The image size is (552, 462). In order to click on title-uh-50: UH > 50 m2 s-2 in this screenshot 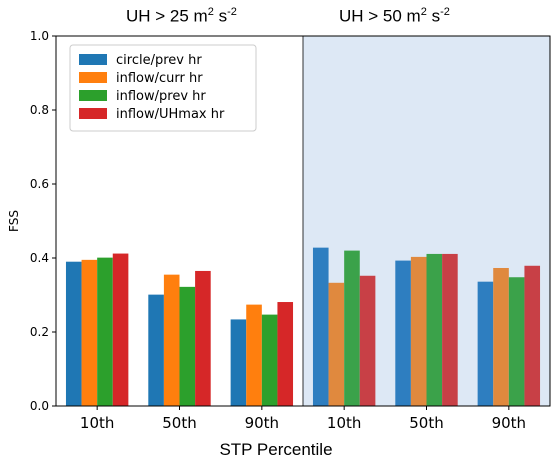, I will do `click(394, 16)`.